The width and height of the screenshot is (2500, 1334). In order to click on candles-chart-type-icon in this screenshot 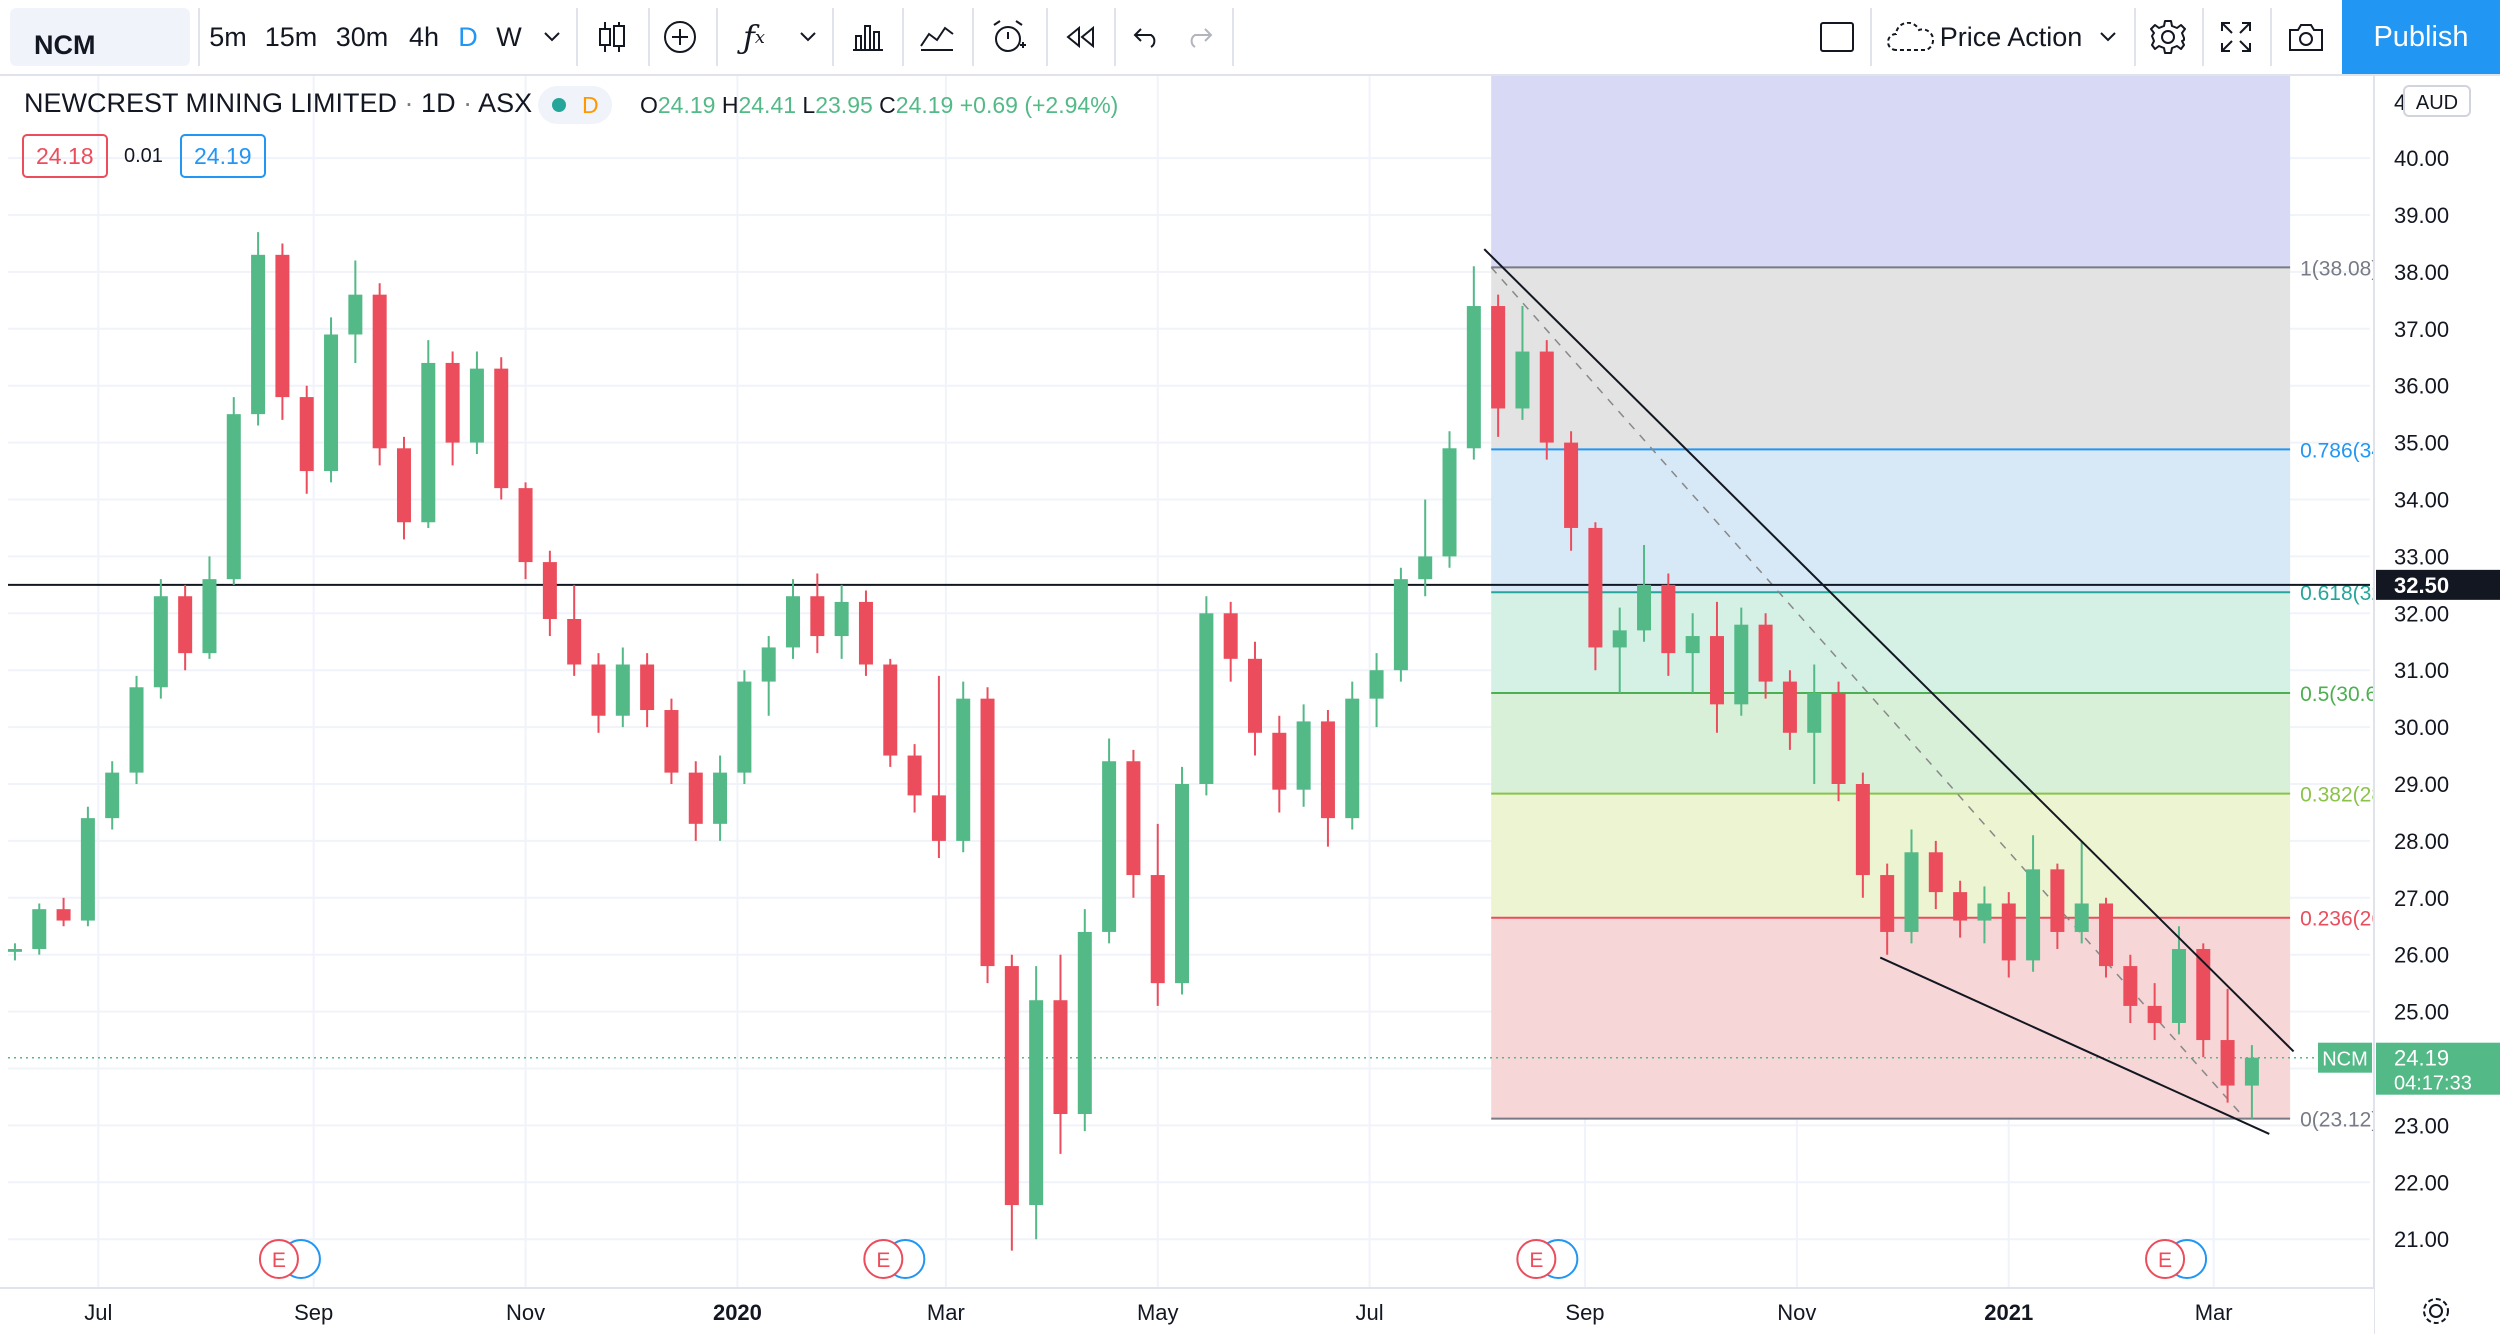, I will do `click(612, 37)`.